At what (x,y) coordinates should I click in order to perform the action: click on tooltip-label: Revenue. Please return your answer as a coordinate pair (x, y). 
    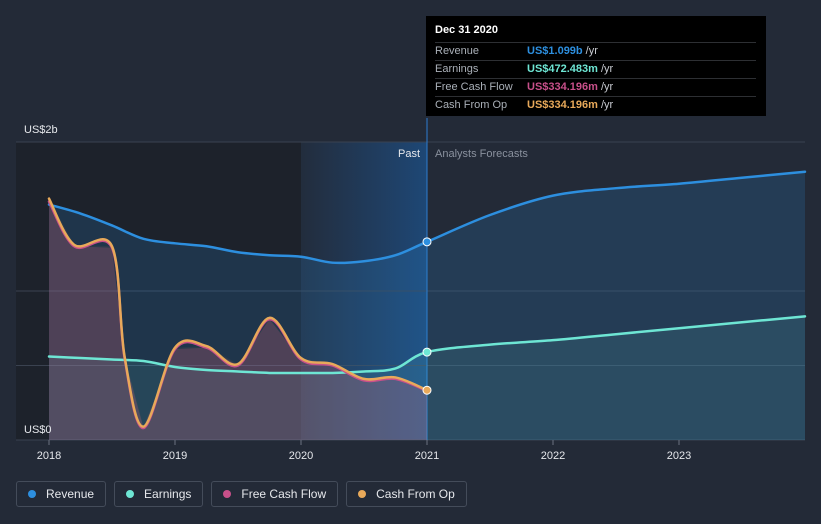
    Looking at the image, I should click on (457, 51).